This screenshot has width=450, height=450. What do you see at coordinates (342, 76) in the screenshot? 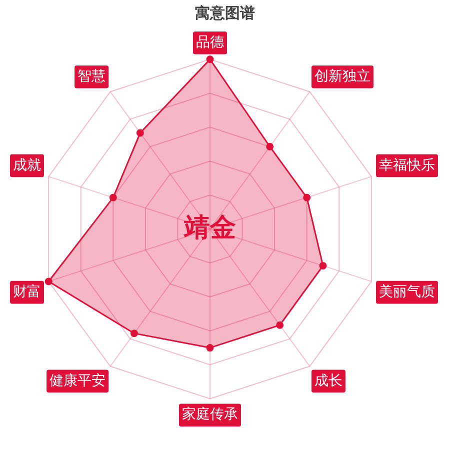
I see `spoke-label: 创新独立` at bounding box center [342, 76].